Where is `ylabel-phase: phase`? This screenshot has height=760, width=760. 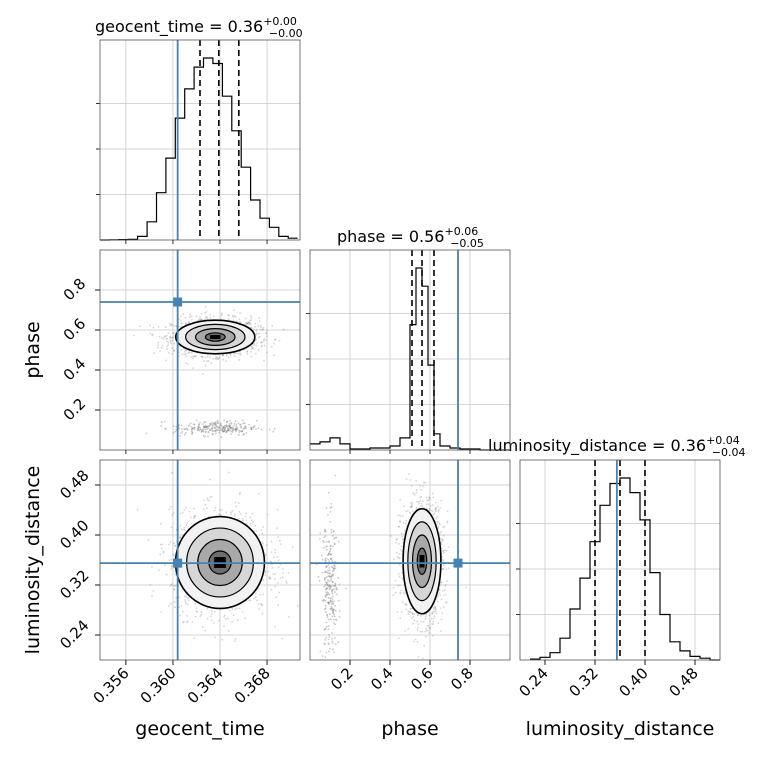
ylabel-phase: phase is located at coordinates (33, 349).